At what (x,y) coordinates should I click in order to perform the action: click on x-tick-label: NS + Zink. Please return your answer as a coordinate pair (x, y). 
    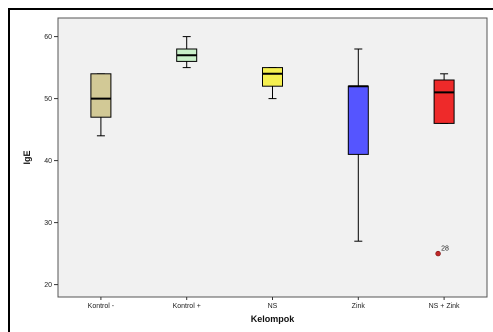
    Looking at the image, I should click on (444, 306).